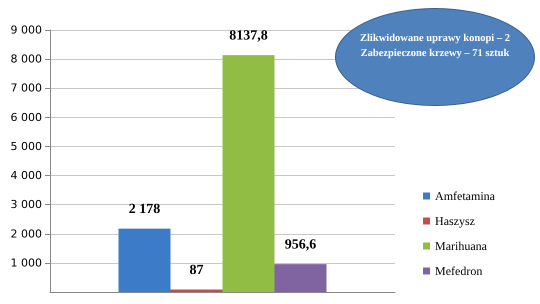 This screenshot has height=304, width=540. Describe the element at coordinates (26, 233) in the screenshot. I see `y-tick-label: 2 000` at that location.